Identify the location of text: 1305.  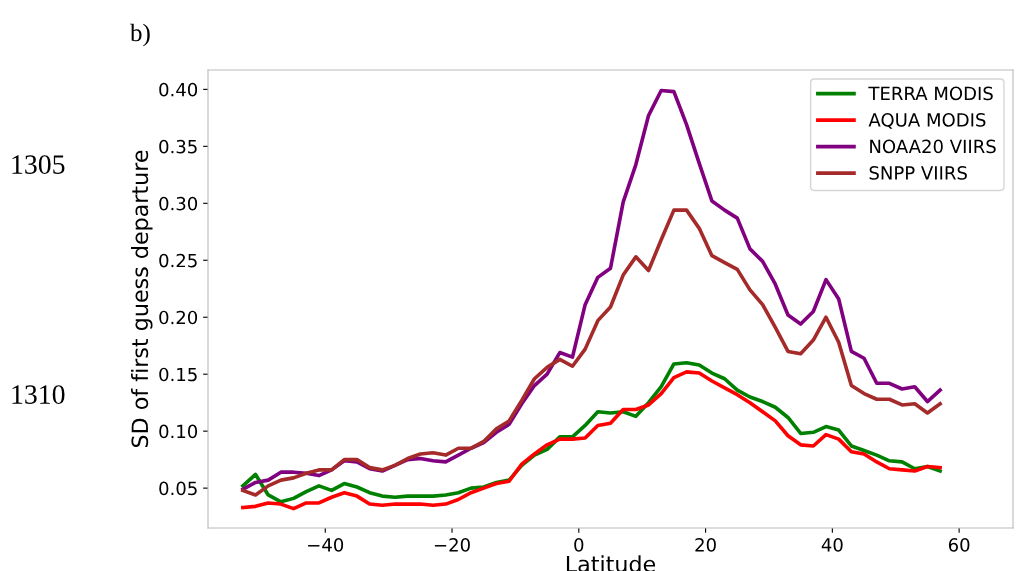
(38, 164).